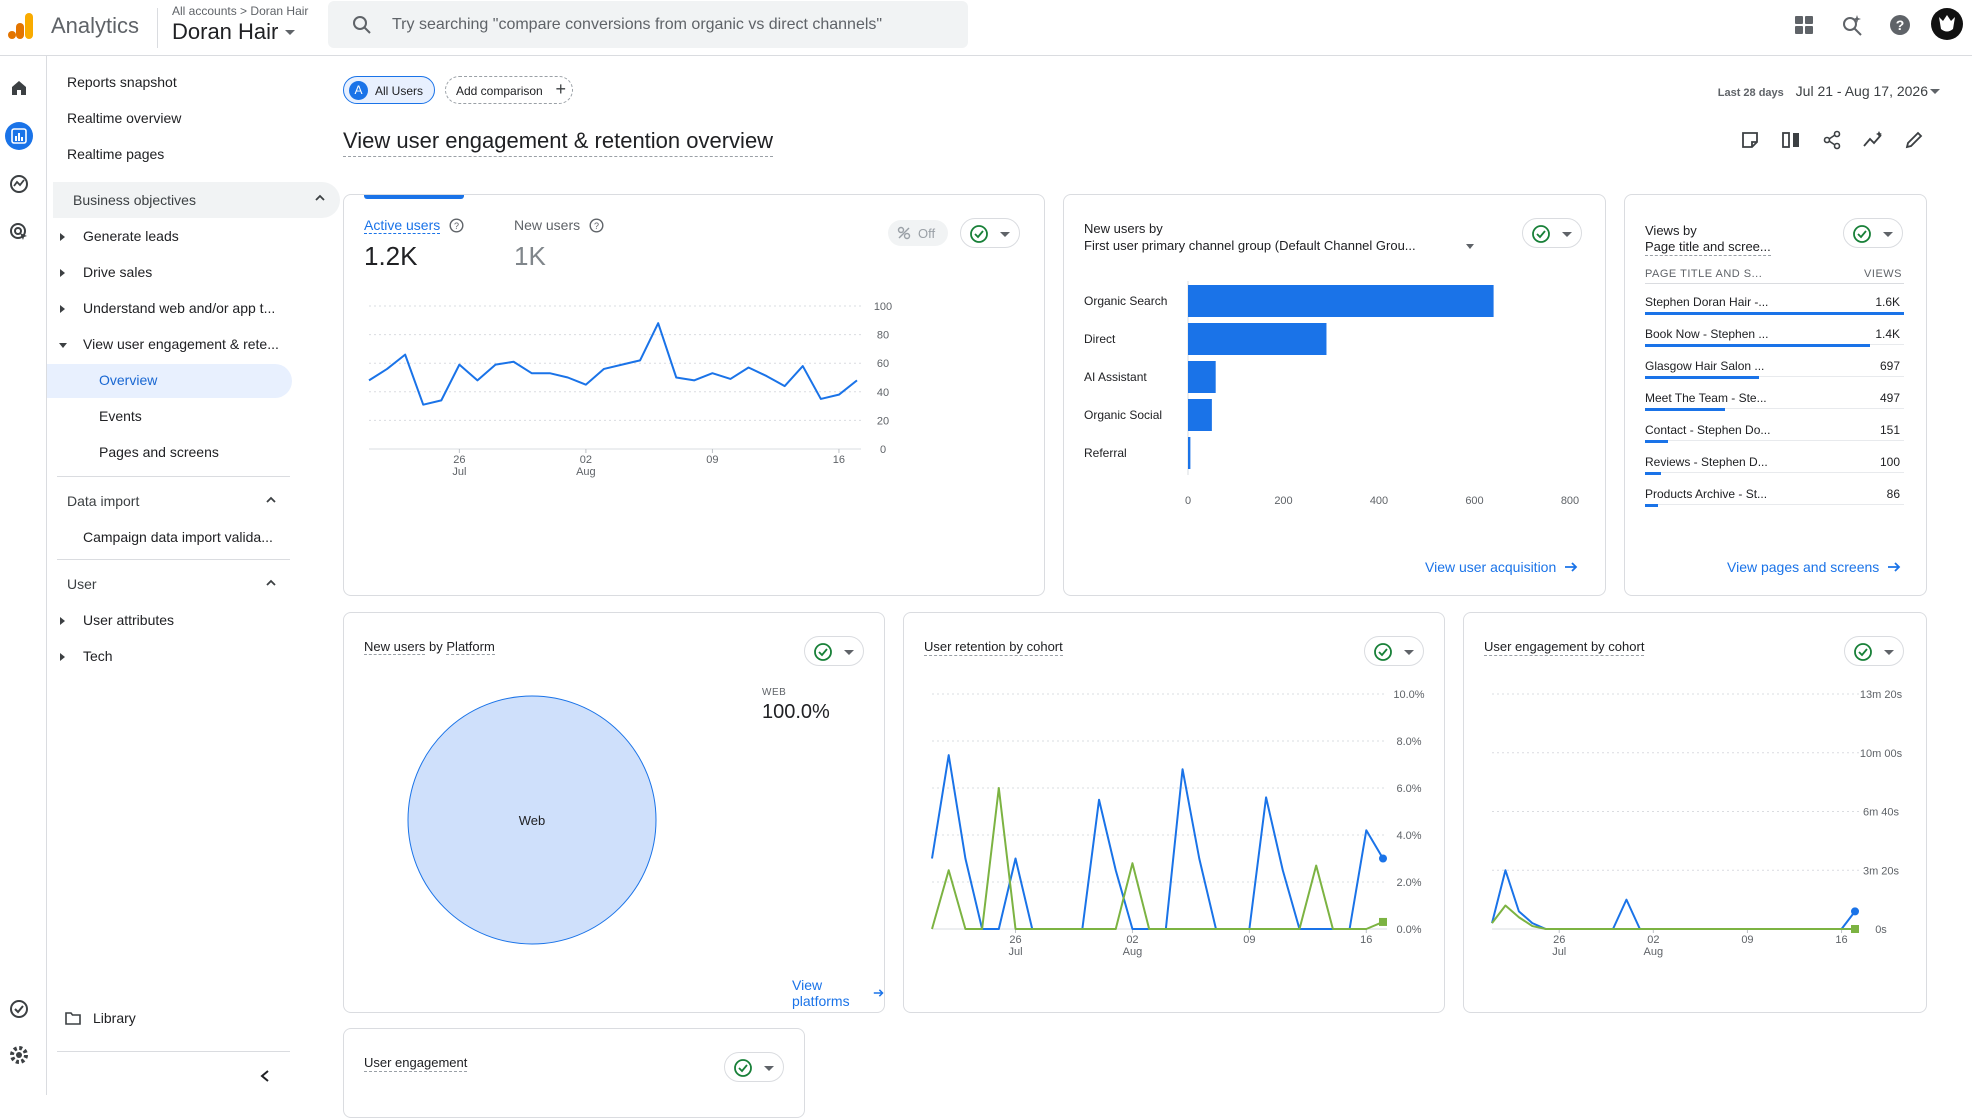  I want to click on view-platforms-link: View platforms, so click(838, 993).